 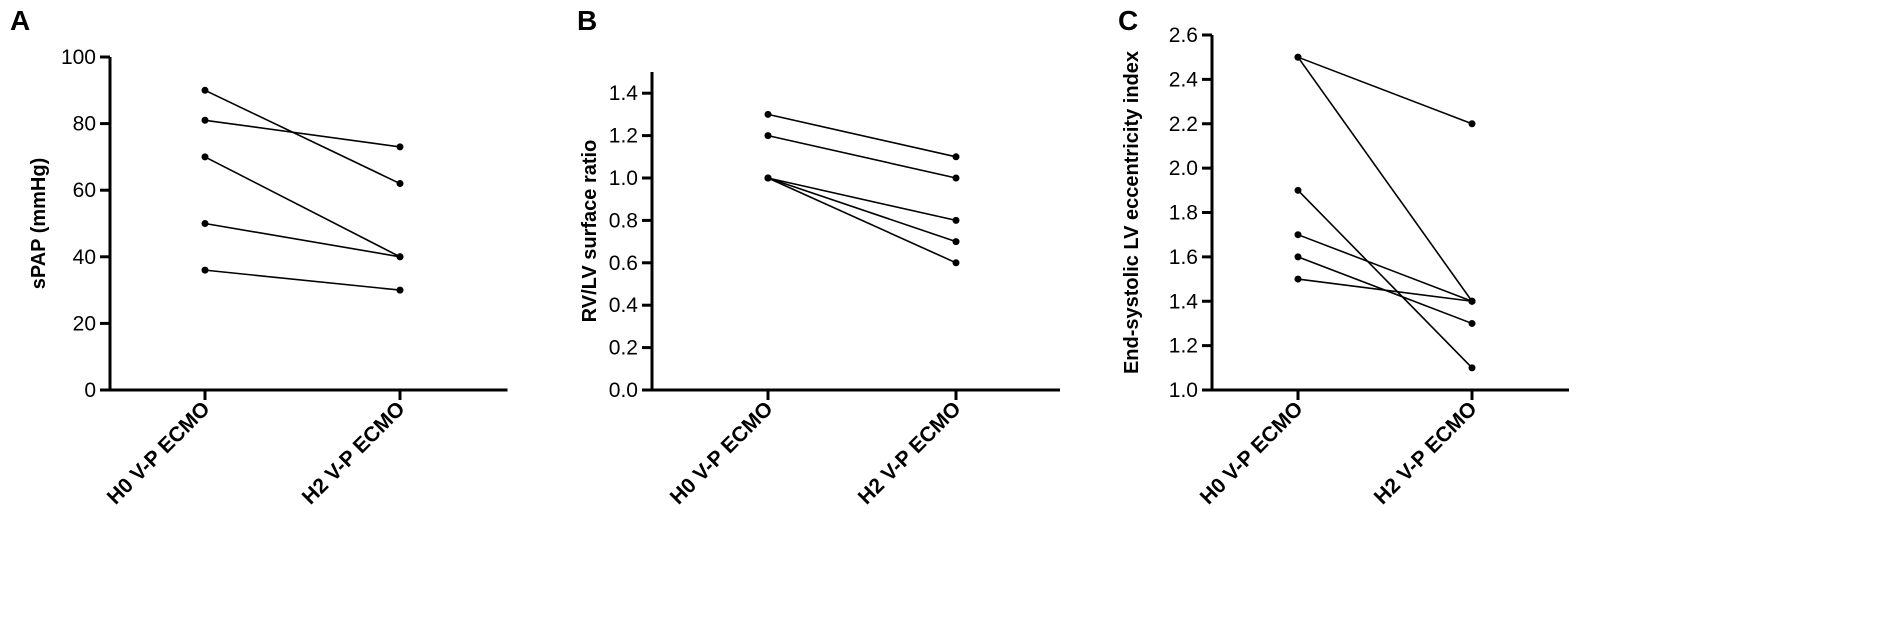 What do you see at coordinates (39, 224) in the screenshot?
I see `y-axis-title: sPAP (mmHg)` at bounding box center [39, 224].